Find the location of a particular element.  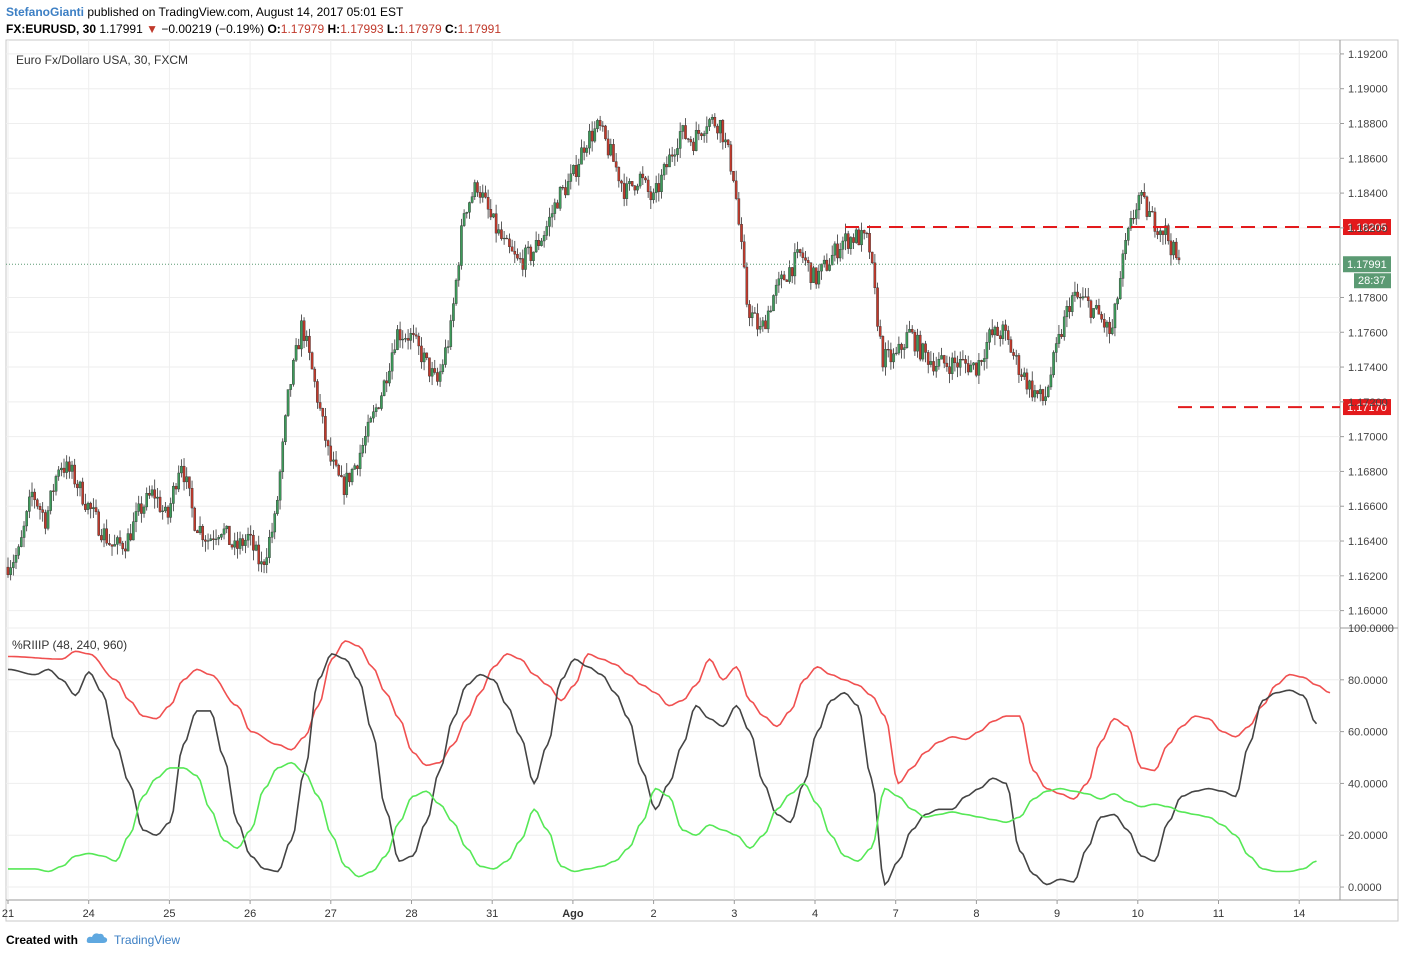

price-tick-label: 1.17400 is located at coordinates (1368, 368).